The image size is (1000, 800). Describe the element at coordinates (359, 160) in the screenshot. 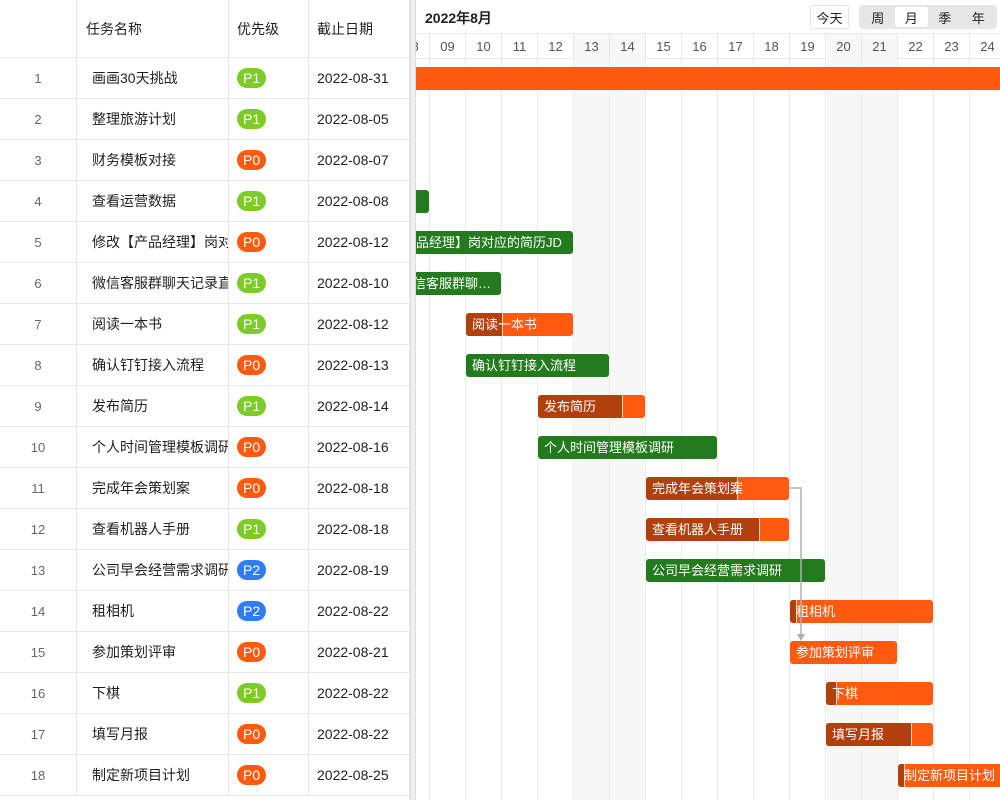

I see `due-date: 2022-08-07` at that location.